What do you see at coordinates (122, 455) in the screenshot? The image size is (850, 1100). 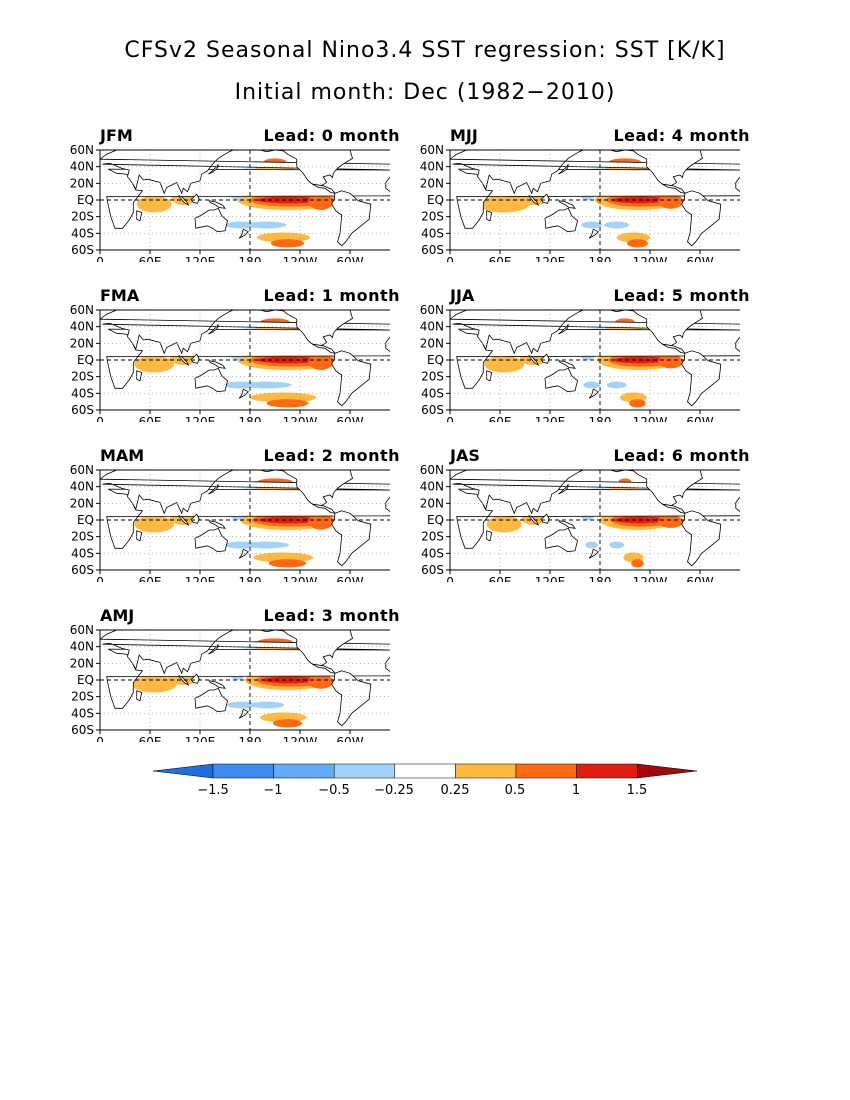 I see `season-label: MAM` at bounding box center [122, 455].